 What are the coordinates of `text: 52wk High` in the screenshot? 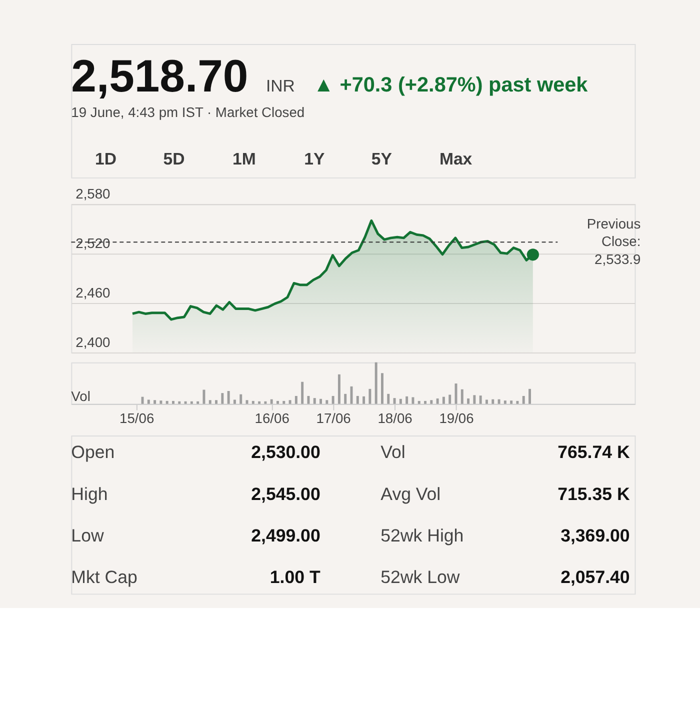 It's located at (422, 535).